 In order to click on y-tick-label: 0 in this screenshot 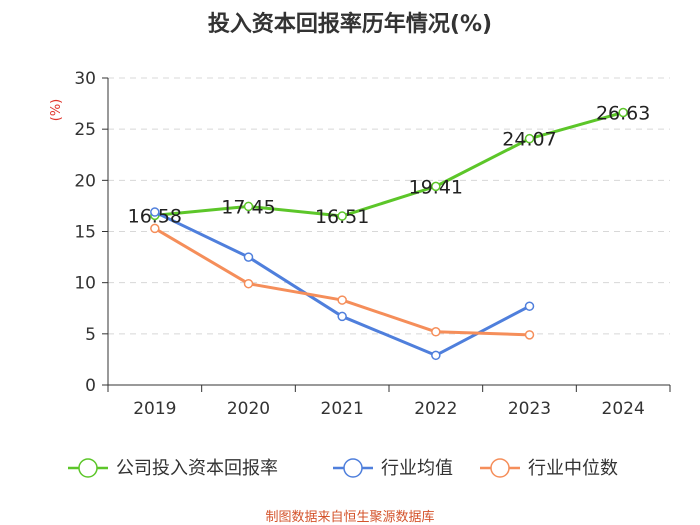, I will do `click(90, 386)`.